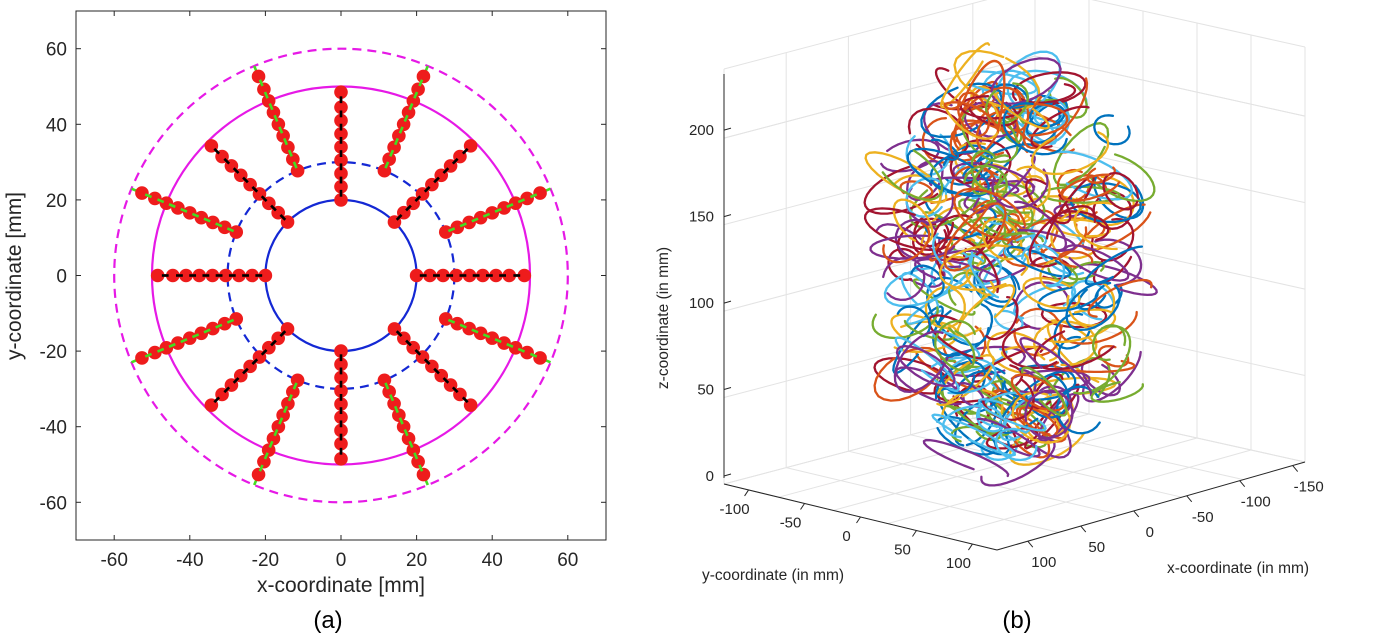 This screenshot has width=1392, height=636. I want to click on panel-b-label: (b), so click(1016, 620).